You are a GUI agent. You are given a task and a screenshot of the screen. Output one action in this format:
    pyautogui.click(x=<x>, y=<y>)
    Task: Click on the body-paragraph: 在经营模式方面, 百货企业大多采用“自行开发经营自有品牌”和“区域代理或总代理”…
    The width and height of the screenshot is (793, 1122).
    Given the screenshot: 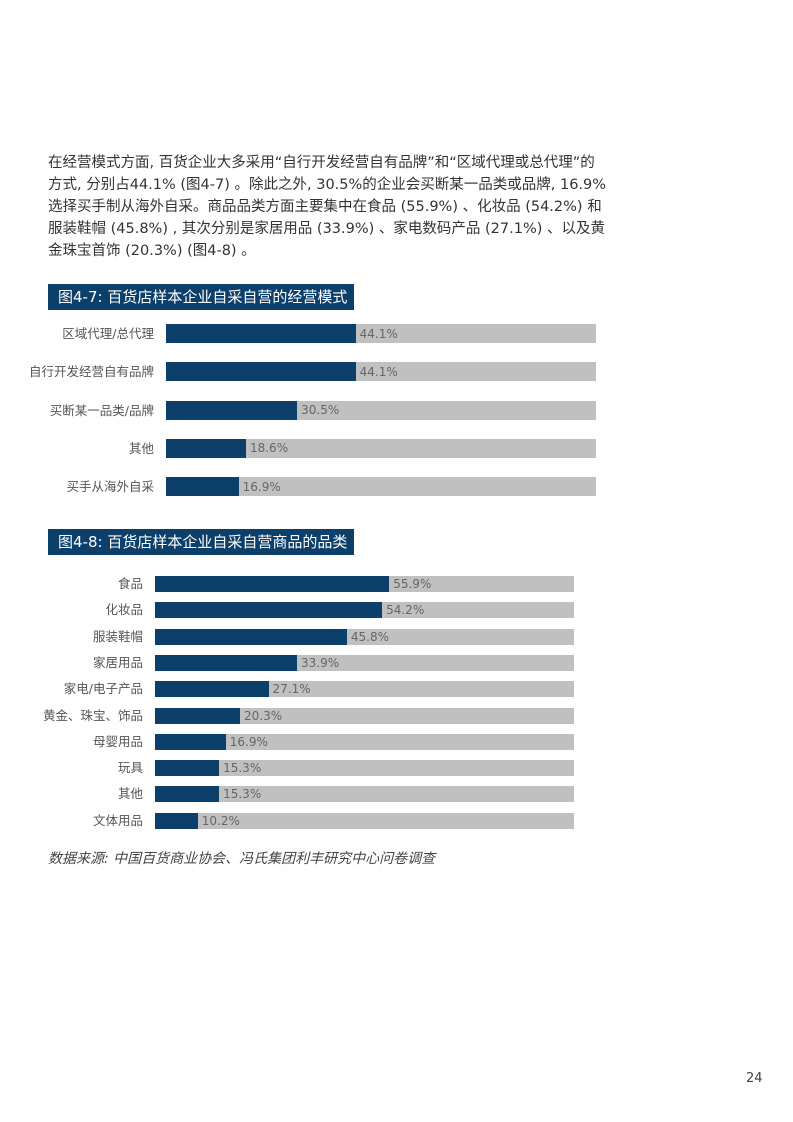 What is the action you would take?
    pyautogui.click(x=327, y=207)
    